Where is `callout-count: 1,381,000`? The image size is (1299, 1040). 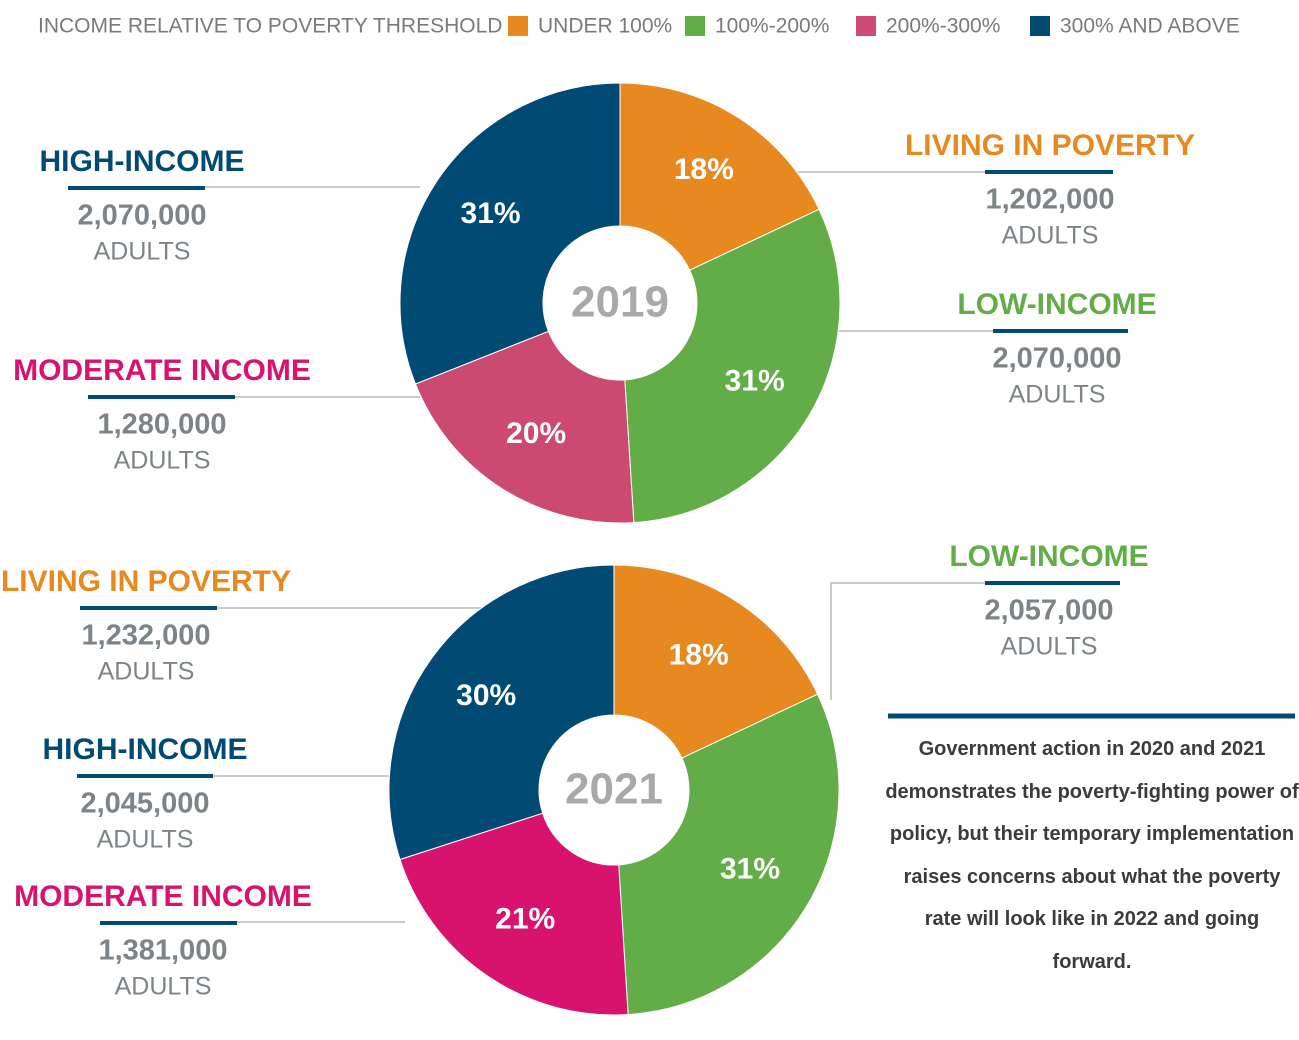 callout-count: 1,381,000 is located at coordinates (162, 951).